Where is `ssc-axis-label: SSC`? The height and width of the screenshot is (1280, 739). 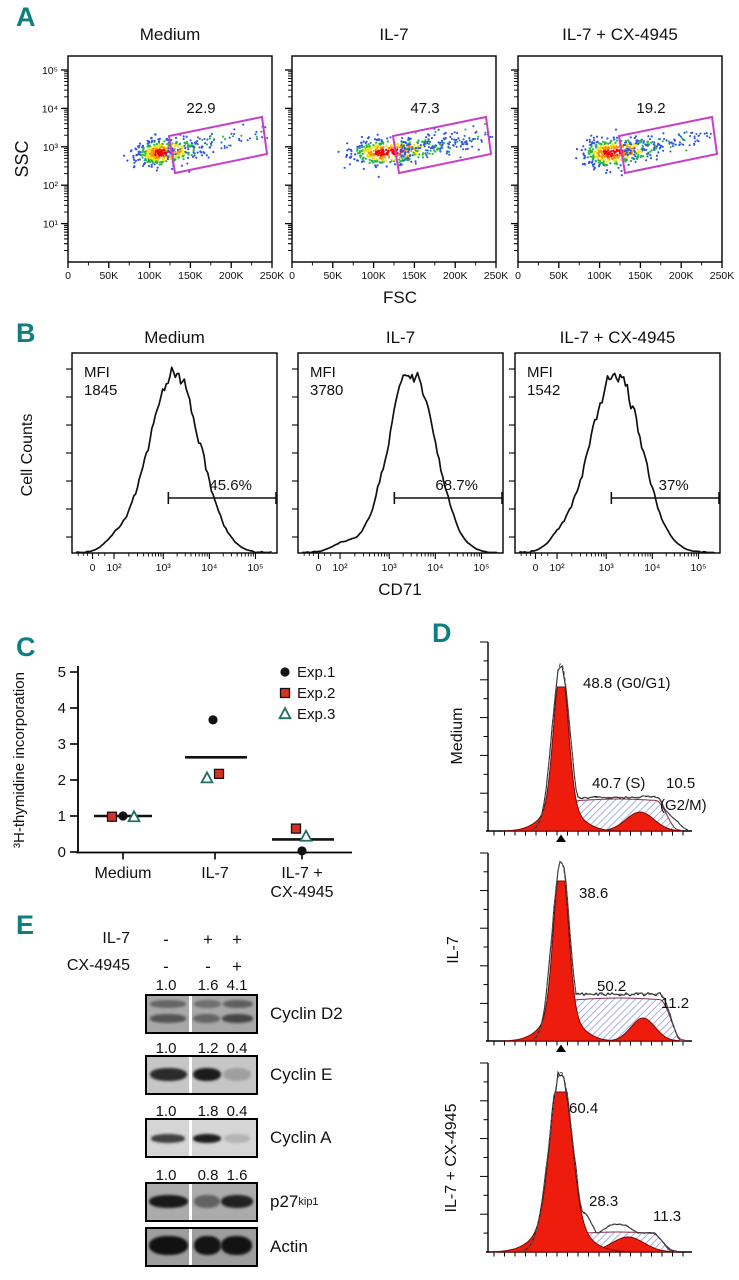 ssc-axis-label: SSC is located at coordinates (22, 158).